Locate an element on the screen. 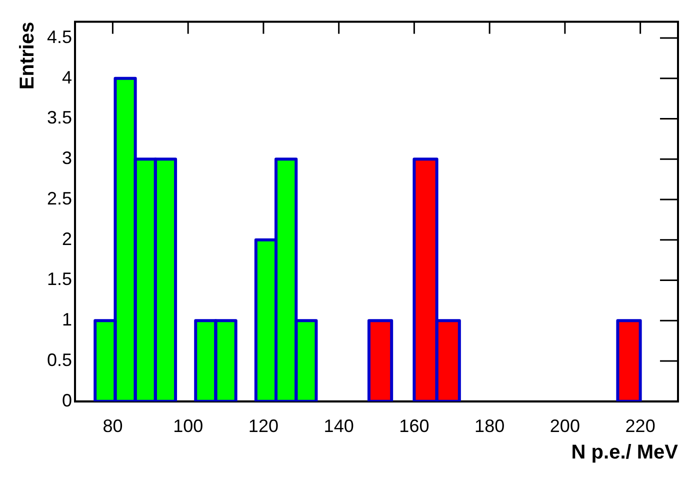  y-tick-label: 1.5 is located at coordinates (59, 279).